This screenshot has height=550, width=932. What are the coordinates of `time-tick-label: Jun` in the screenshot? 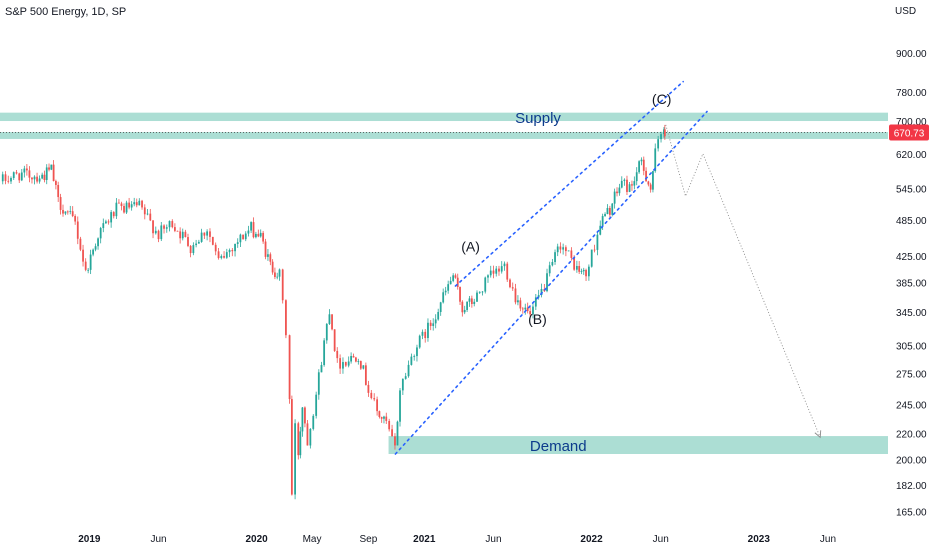 It's located at (158, 539).